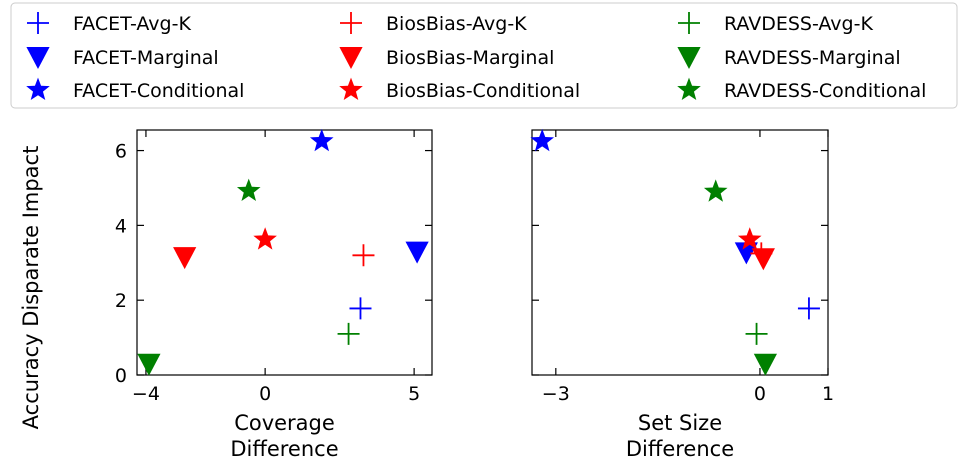 Image resolution: width=968 pixels, height=464 pixels. I want to click on ravdess-avg-k-legend-marker, so click(689, 23).